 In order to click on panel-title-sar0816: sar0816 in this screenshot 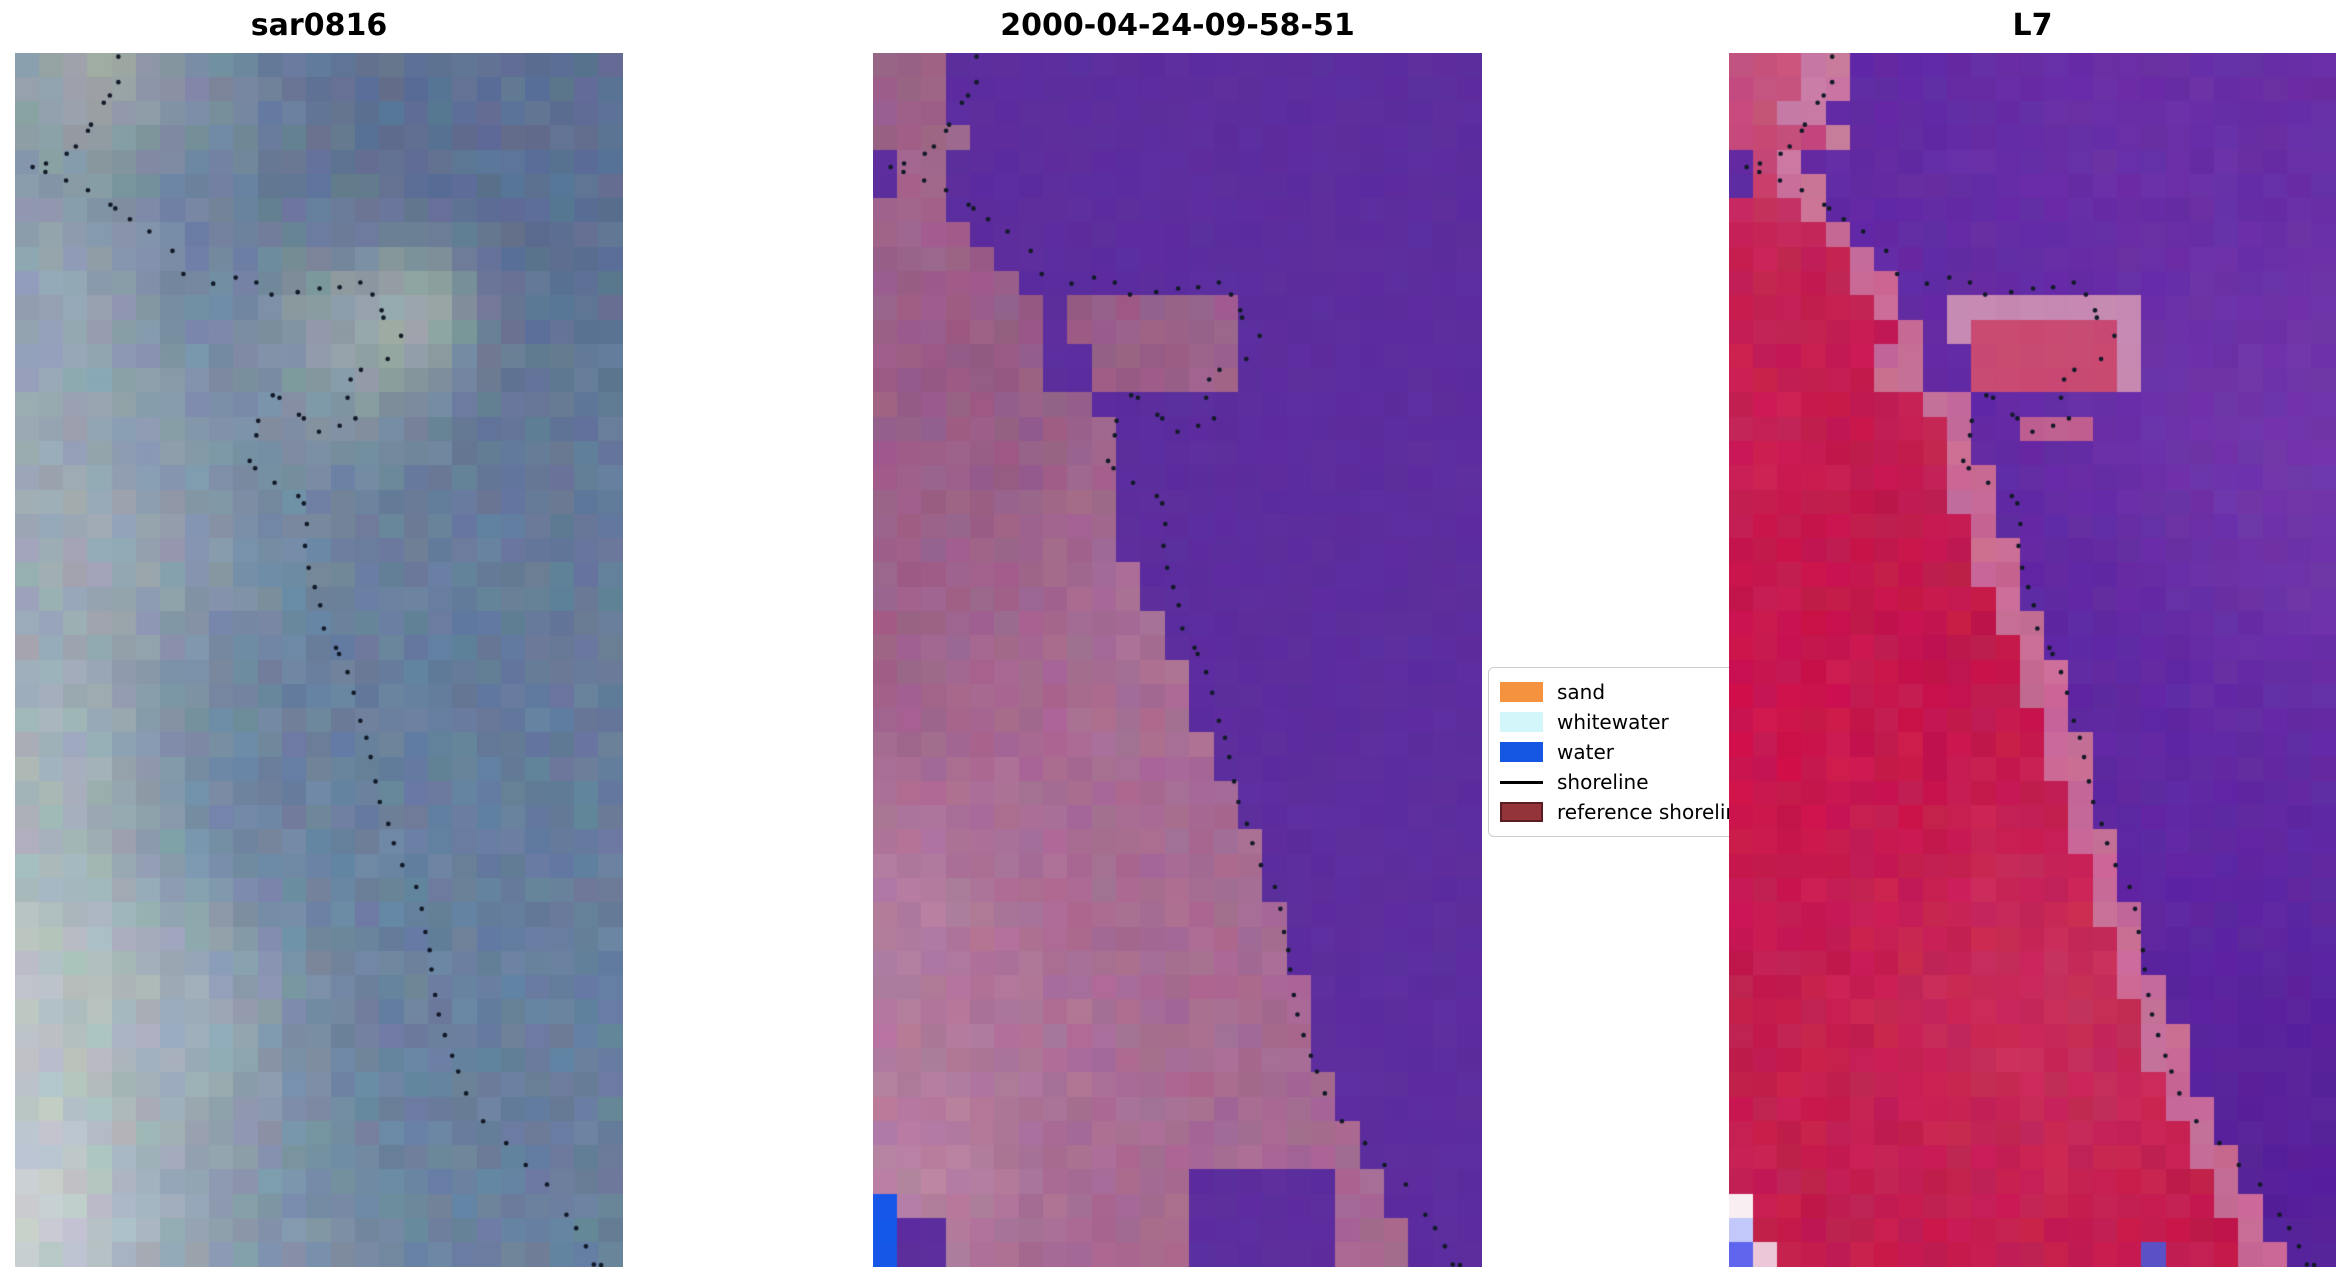, I will do `click(319, 25)`.